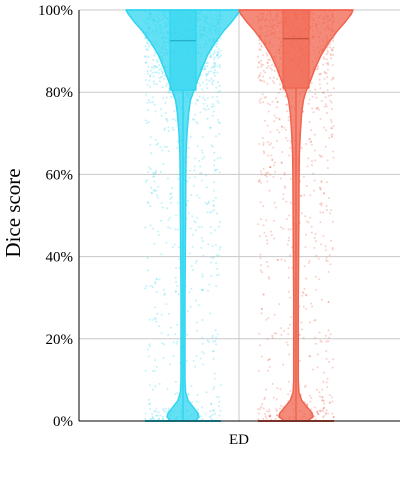 This screenshot has width=400, height=480. I want to click on y-tick-label: 80%, so click(60, 93).